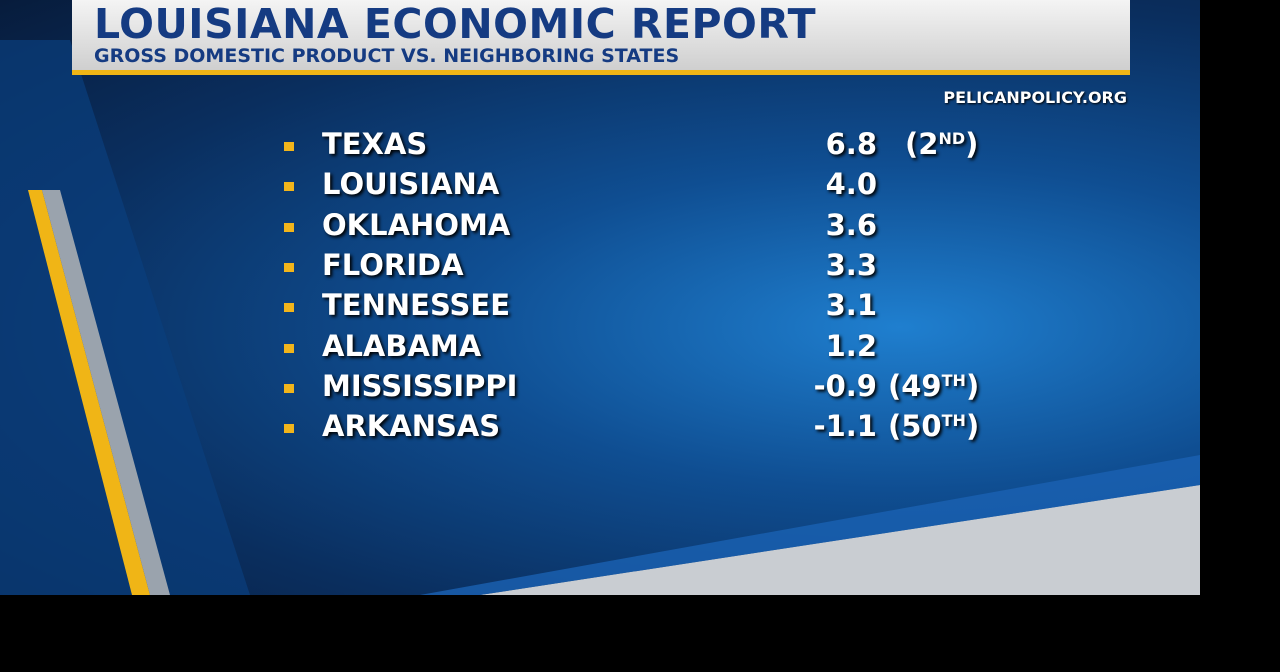 Image resolution: width=1280 pixels, height=672 pixels. I want to click on state-row: MISSISSIPPI -0.9 (49TH), so click(600, 389).